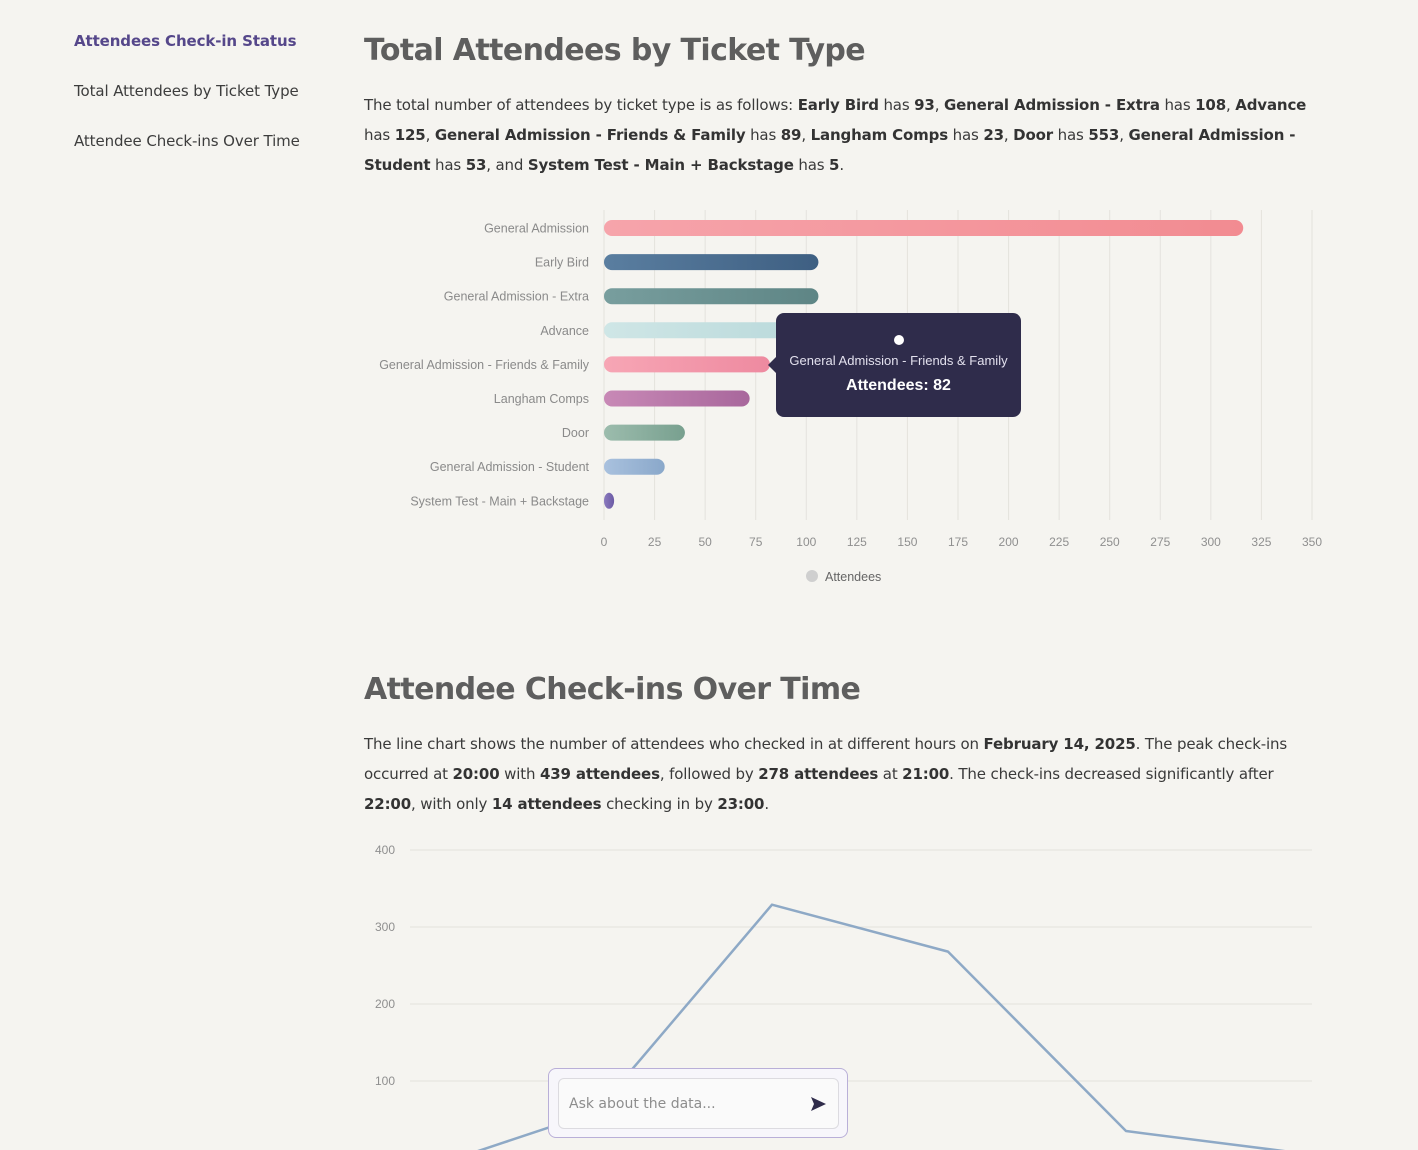 This screenshot has width=1418, height=1150. What do you see at coordinates (1312, 542) in the screenshot?
I see `x-tick-label: 350` at bounding box center [1312, 542].